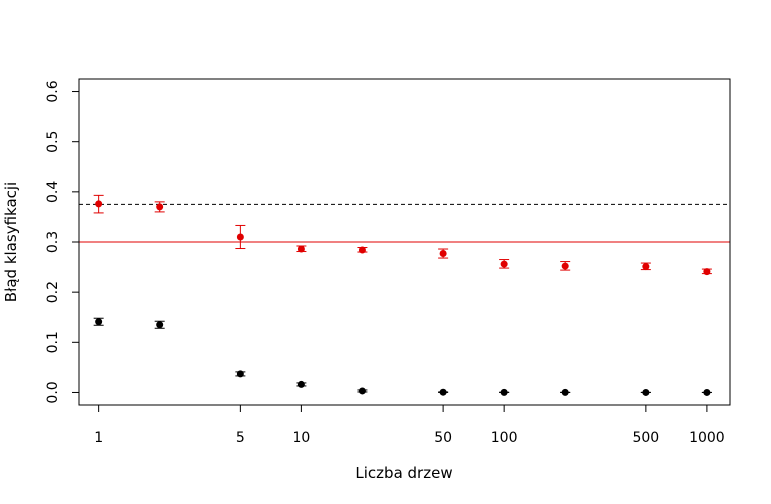 This screenshot has height=504, width=771. What do you see at coordinates (53, 392) in the screenshot?
I see `y-tick-label: 0.0` at bounding box center [53, 392].